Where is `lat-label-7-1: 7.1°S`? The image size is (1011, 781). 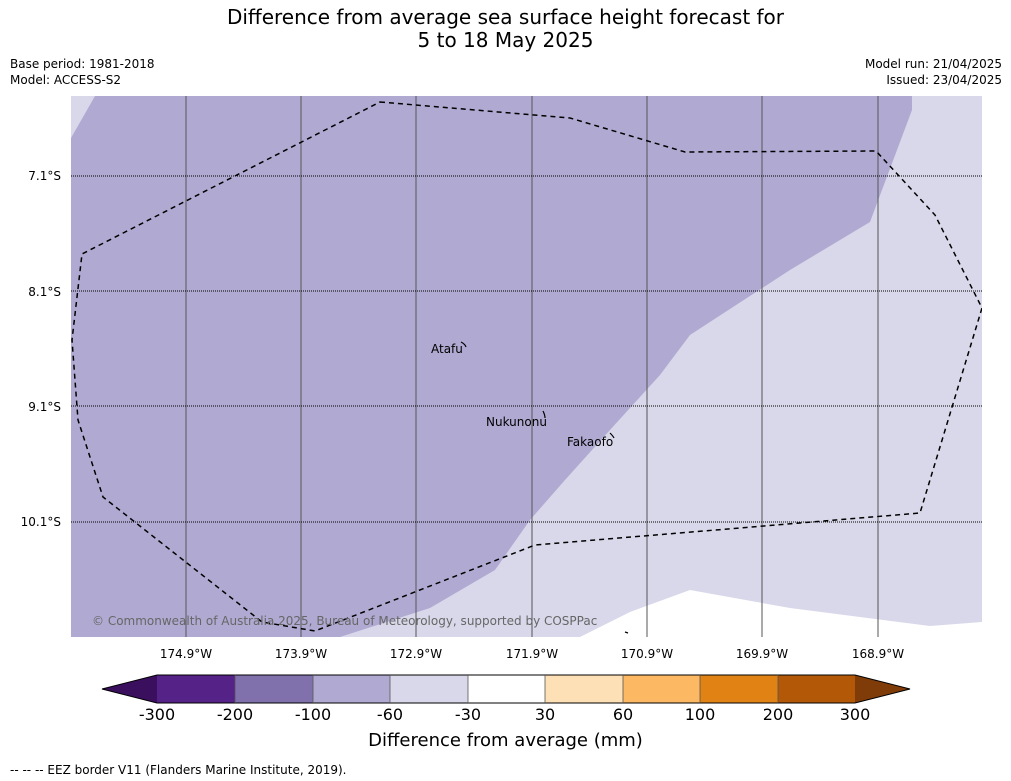 lat-label-7-1: 7.1°S is located at coordinates (44, 176).